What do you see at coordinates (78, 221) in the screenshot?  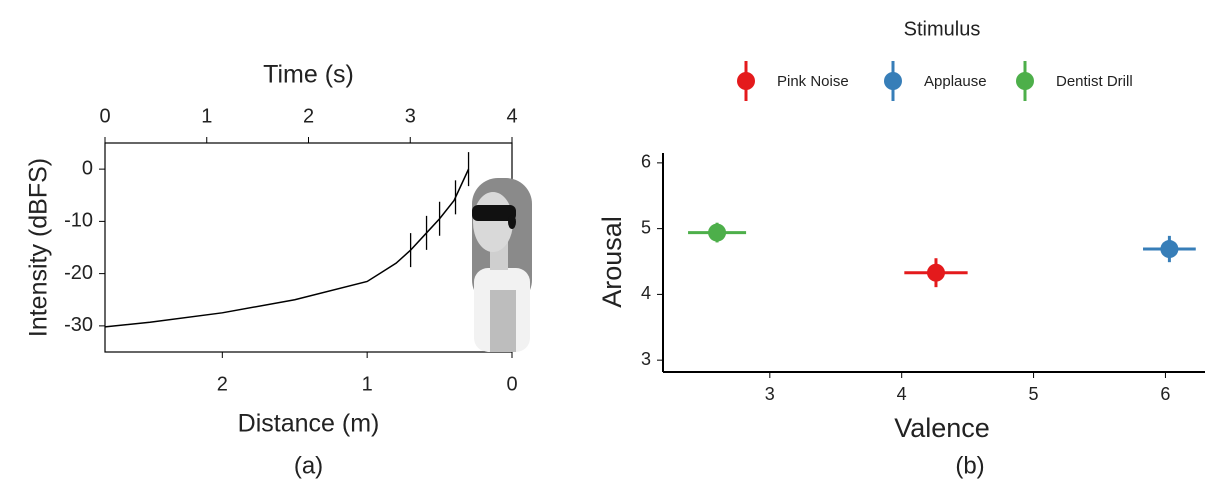 I see `y-tick-label: -10` at bounding box center [78, 221].